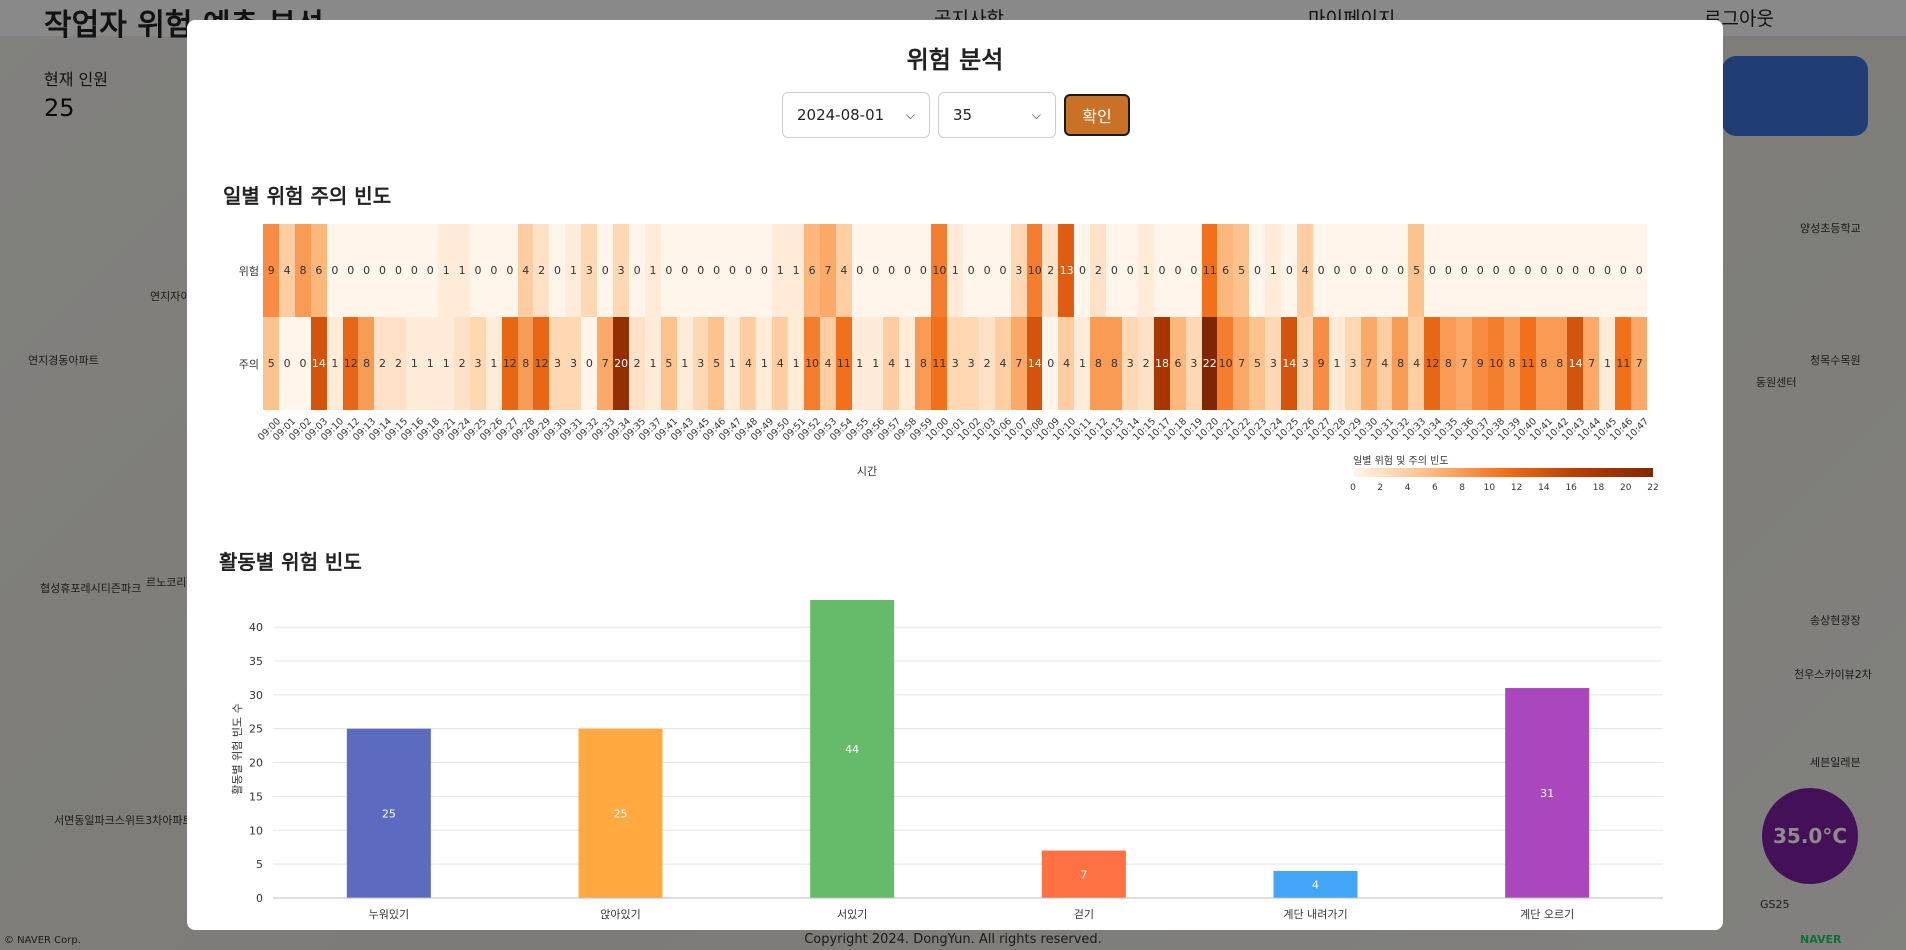 The width and height of the screenshot is (1906, 950). Describe the element at coordinates (1795, 96) in the screenshot. I see `stats-card` at that location.